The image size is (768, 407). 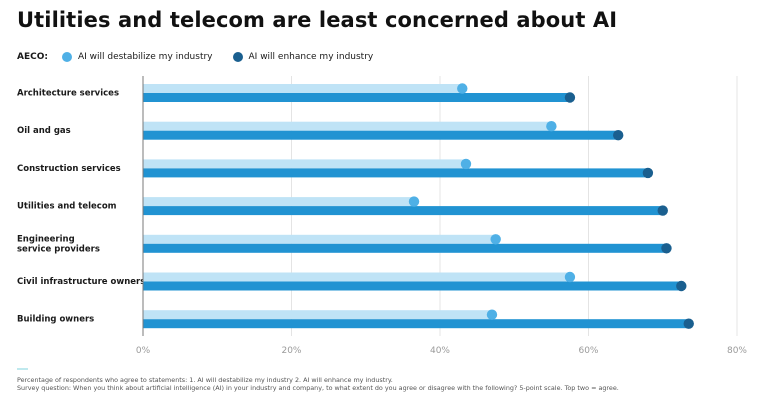 I want to click on category-label: Engineering, so click(x=46, y=239).